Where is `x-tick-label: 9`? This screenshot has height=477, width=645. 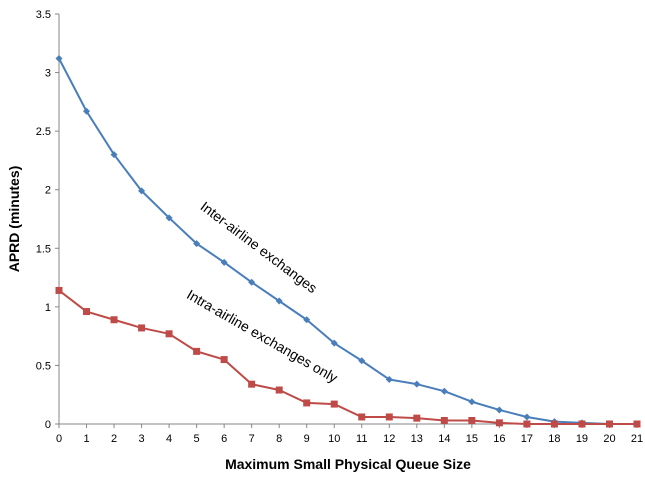
x-tick-label: 9 is located at coordinates (307, 439).